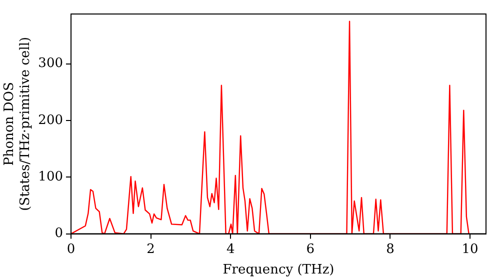  I want to click on x-tick-label: 0, so click(71, 249).